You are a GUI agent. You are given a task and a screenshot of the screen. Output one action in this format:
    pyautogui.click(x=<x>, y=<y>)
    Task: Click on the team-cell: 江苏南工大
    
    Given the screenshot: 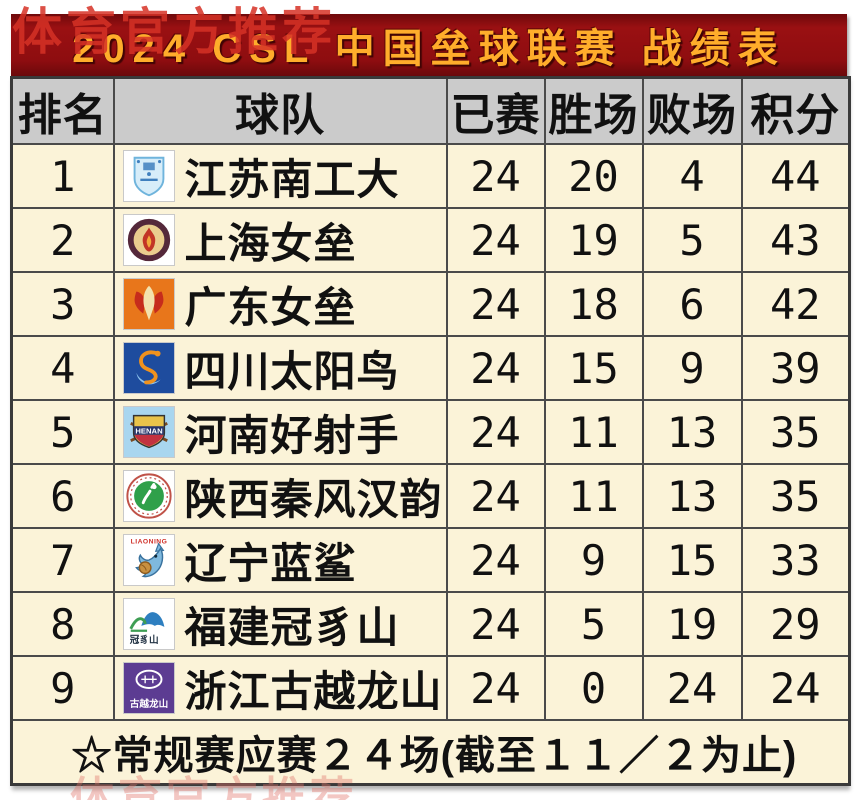 What is the action you would take?
    pyautogui.click(x=280, y=176)
    